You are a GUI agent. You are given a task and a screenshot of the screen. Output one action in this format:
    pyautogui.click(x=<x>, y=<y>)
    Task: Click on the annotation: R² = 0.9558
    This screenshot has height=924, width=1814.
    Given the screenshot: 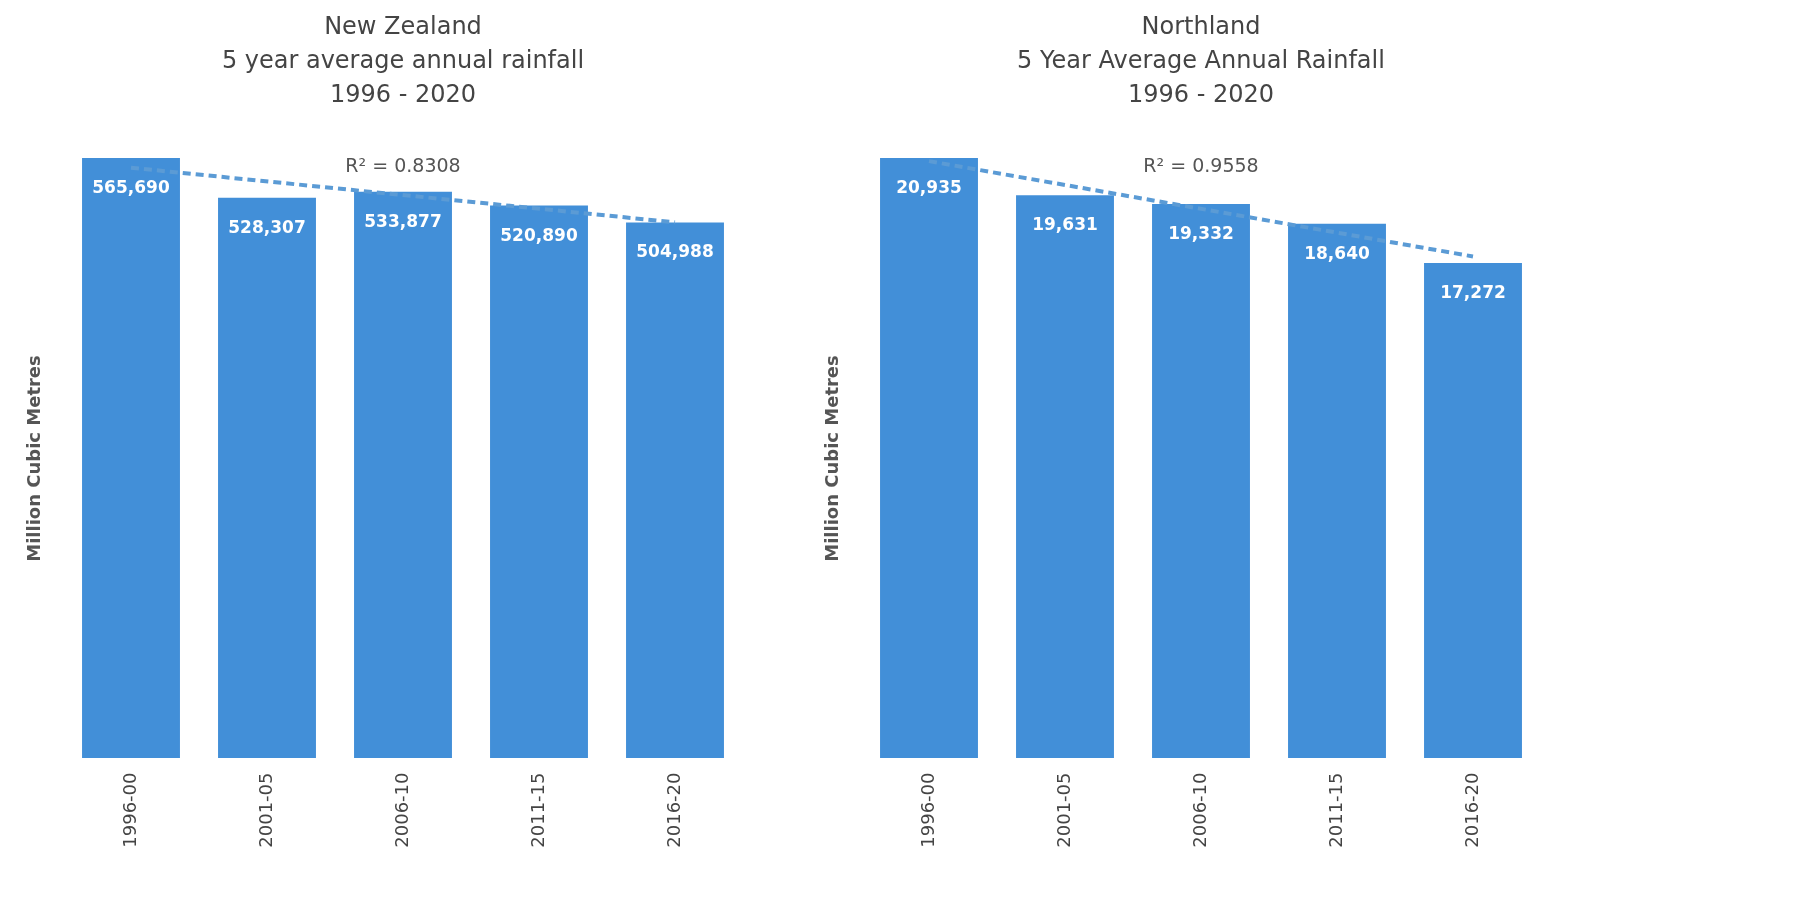 What is the action you would take?
    pyautogui.click(x=1201, y=165)
    